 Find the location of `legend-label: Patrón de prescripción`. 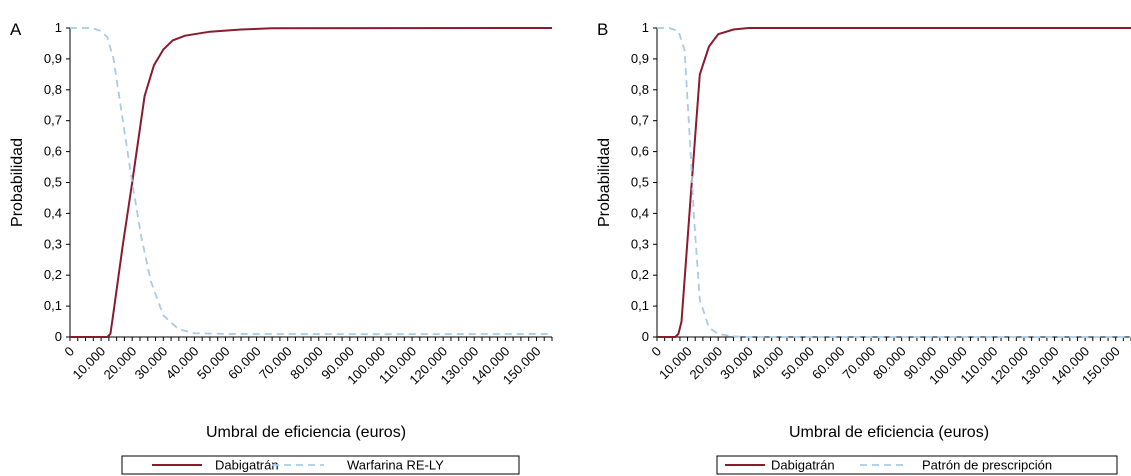

legend-label: Patrón de prescripción is located at coordinates (987, 465).